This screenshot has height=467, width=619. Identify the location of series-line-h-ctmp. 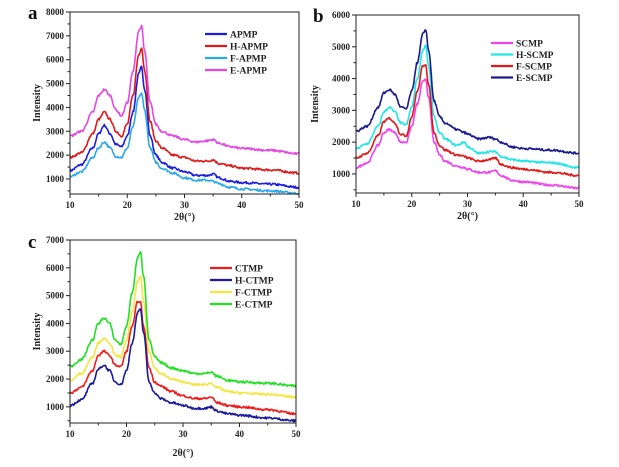
(183, 365).